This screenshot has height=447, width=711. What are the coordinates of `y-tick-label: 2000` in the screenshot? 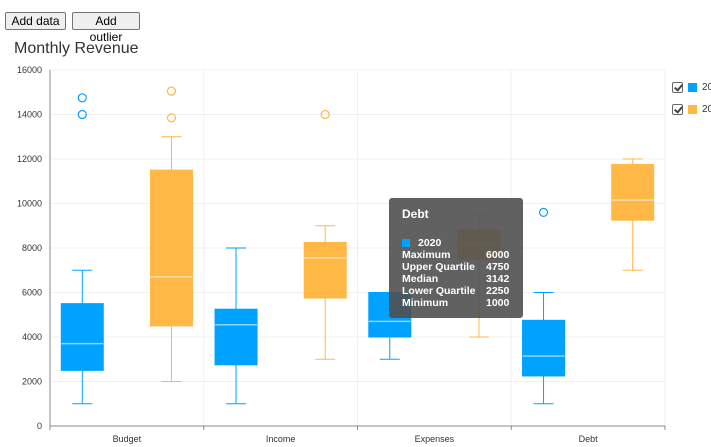 It's located at (32, 382).